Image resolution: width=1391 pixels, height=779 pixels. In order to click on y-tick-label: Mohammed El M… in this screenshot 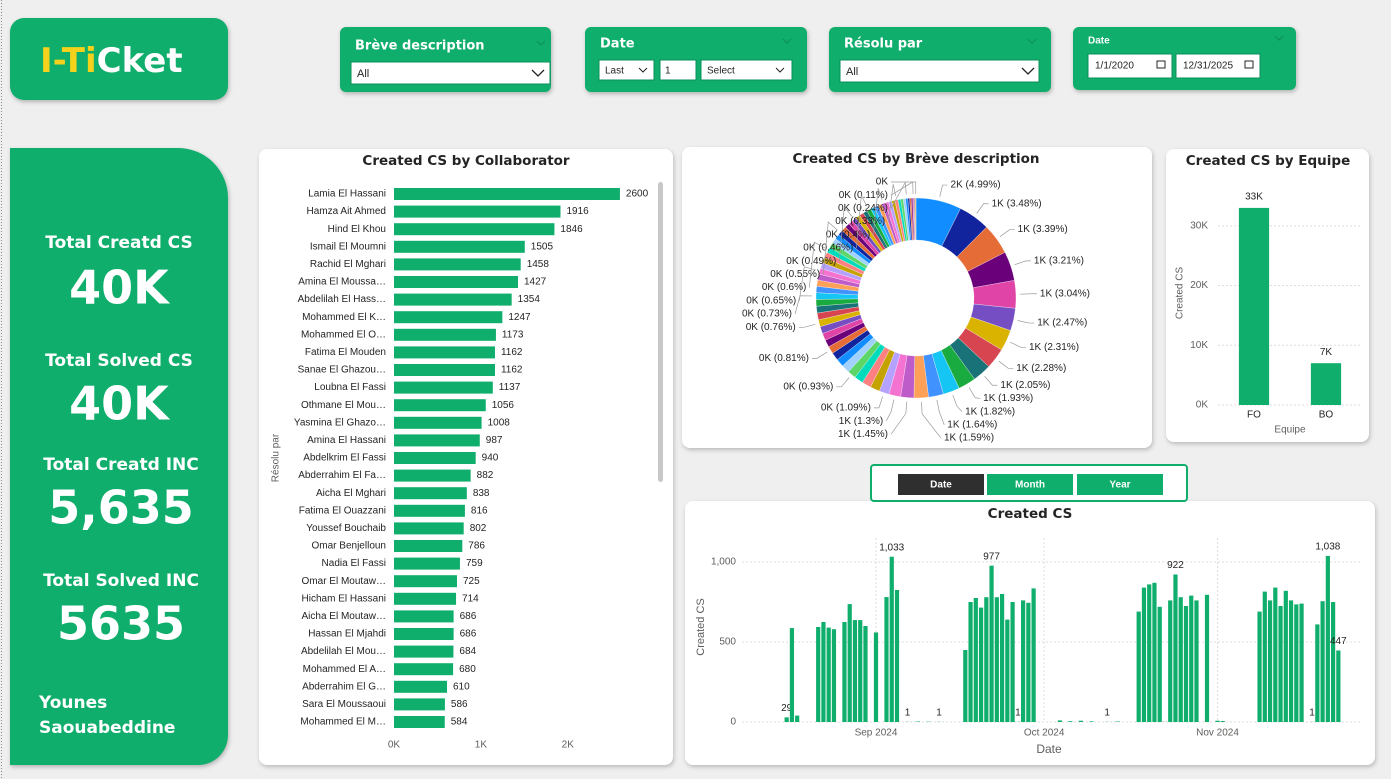, I will do `click(343, 722)`.